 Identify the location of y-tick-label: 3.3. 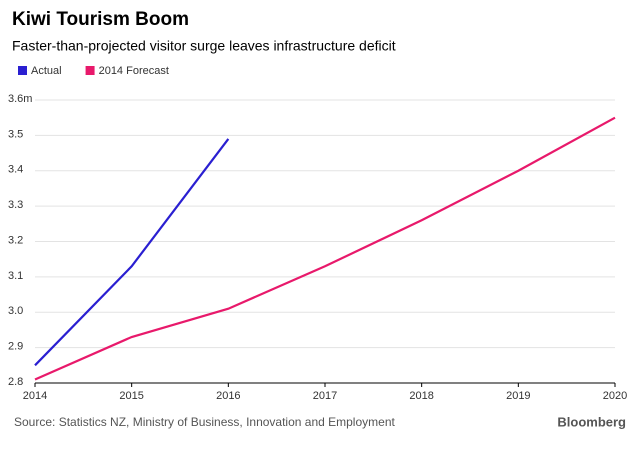
(15, 205).